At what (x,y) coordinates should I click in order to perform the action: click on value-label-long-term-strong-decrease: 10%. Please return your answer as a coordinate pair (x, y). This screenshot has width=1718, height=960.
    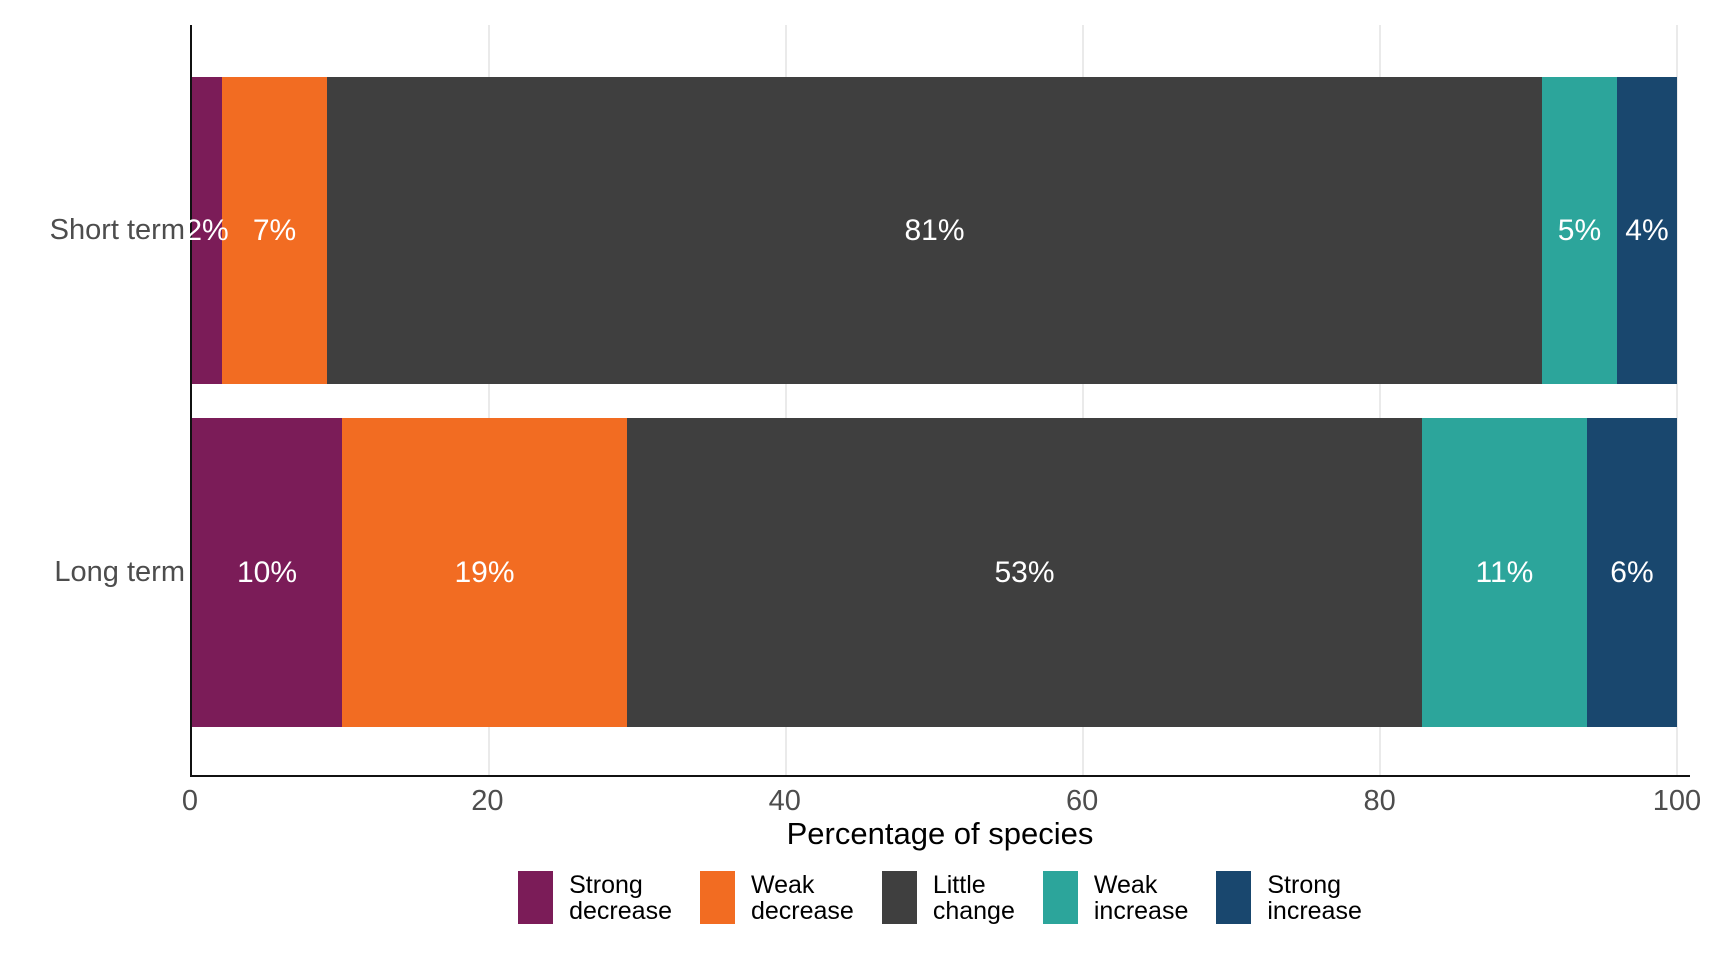
    Looking at the image, I should click on (267, 572).